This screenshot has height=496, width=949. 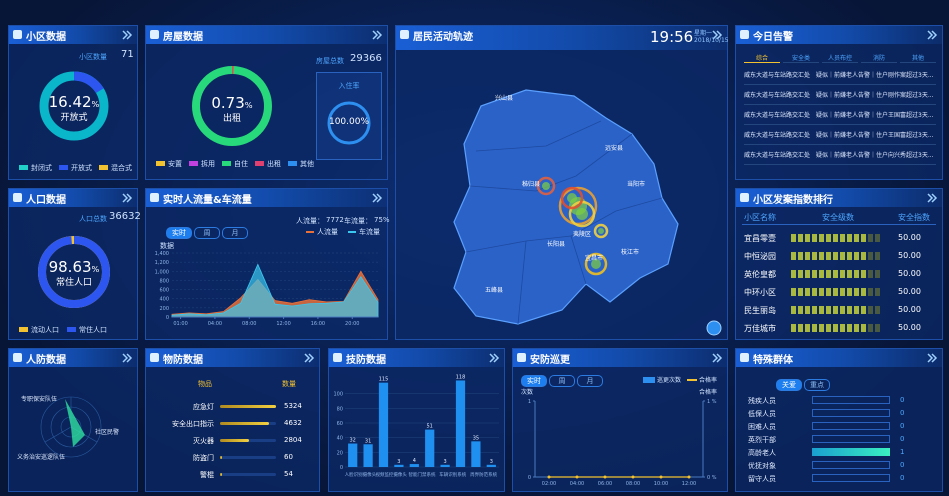 What do you see at coordinates (879, 58) in the screenshot?
I see `alarm-tab: 消防` at bounding box center [879, 58].